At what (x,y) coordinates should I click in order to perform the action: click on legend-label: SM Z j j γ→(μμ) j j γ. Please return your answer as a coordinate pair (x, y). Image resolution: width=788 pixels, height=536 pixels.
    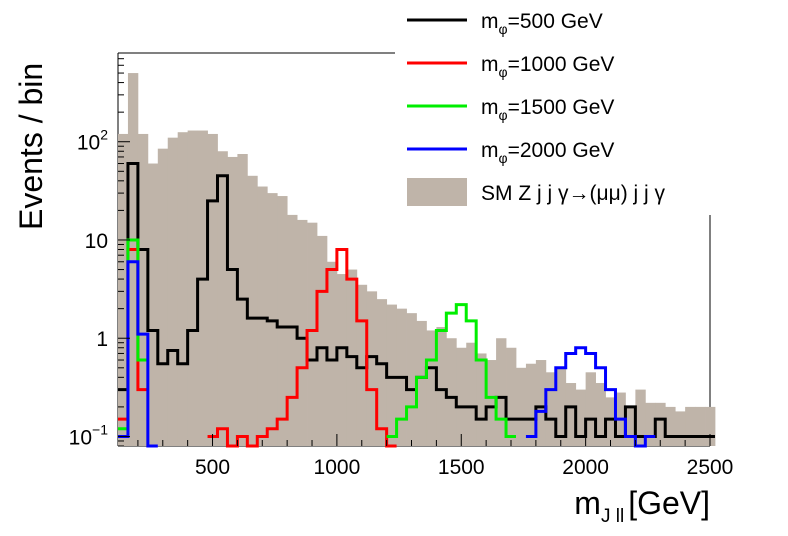
    Looking at the image, I should click on (573, 193).